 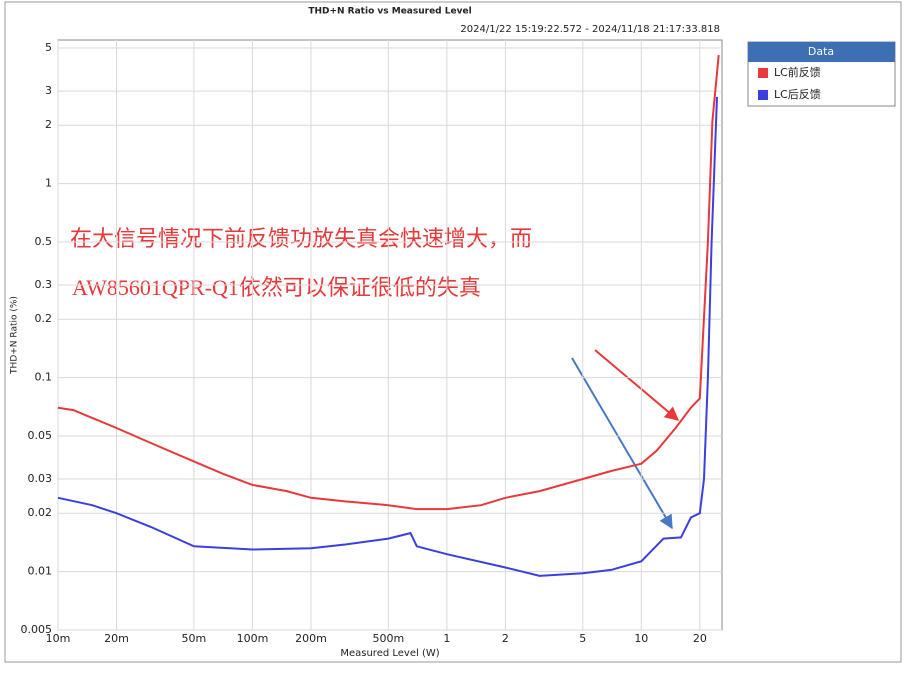 What do you see at coordinates (389, 653) in the screenshot?
I see `x-axis-label: Measured Level (W)` at bounding box center [389, 653].